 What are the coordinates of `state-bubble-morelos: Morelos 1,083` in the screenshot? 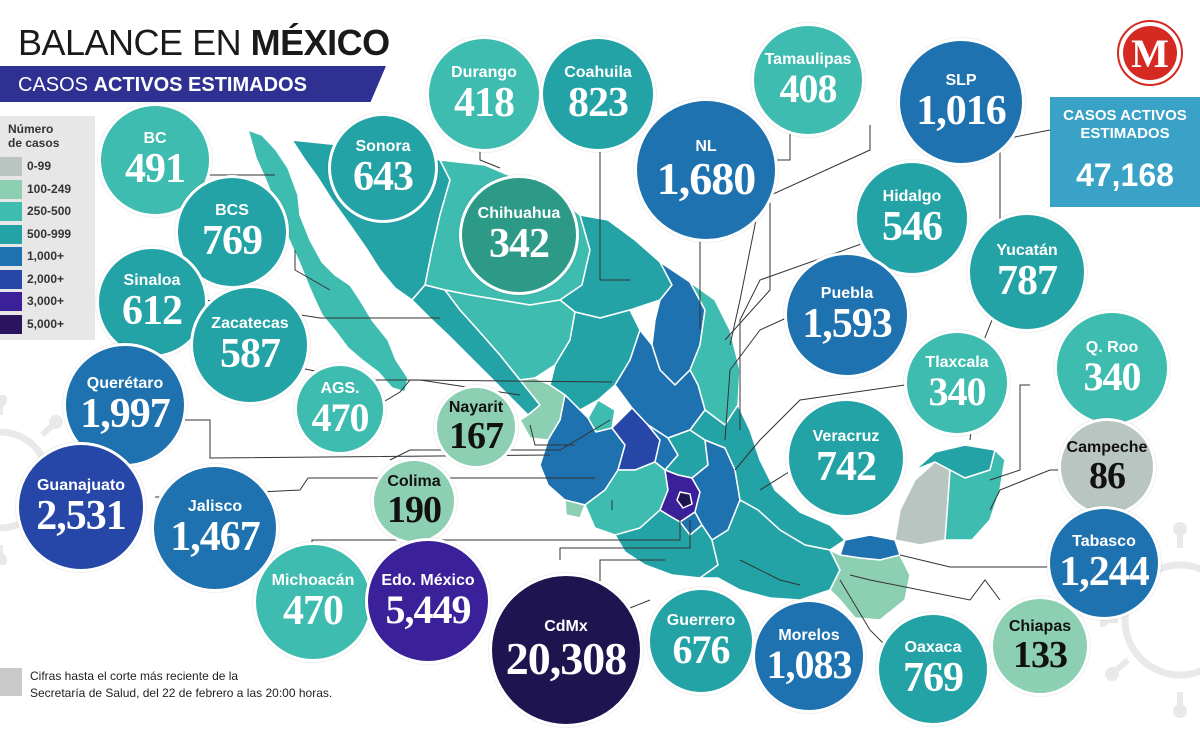 It's located at (809, 656).